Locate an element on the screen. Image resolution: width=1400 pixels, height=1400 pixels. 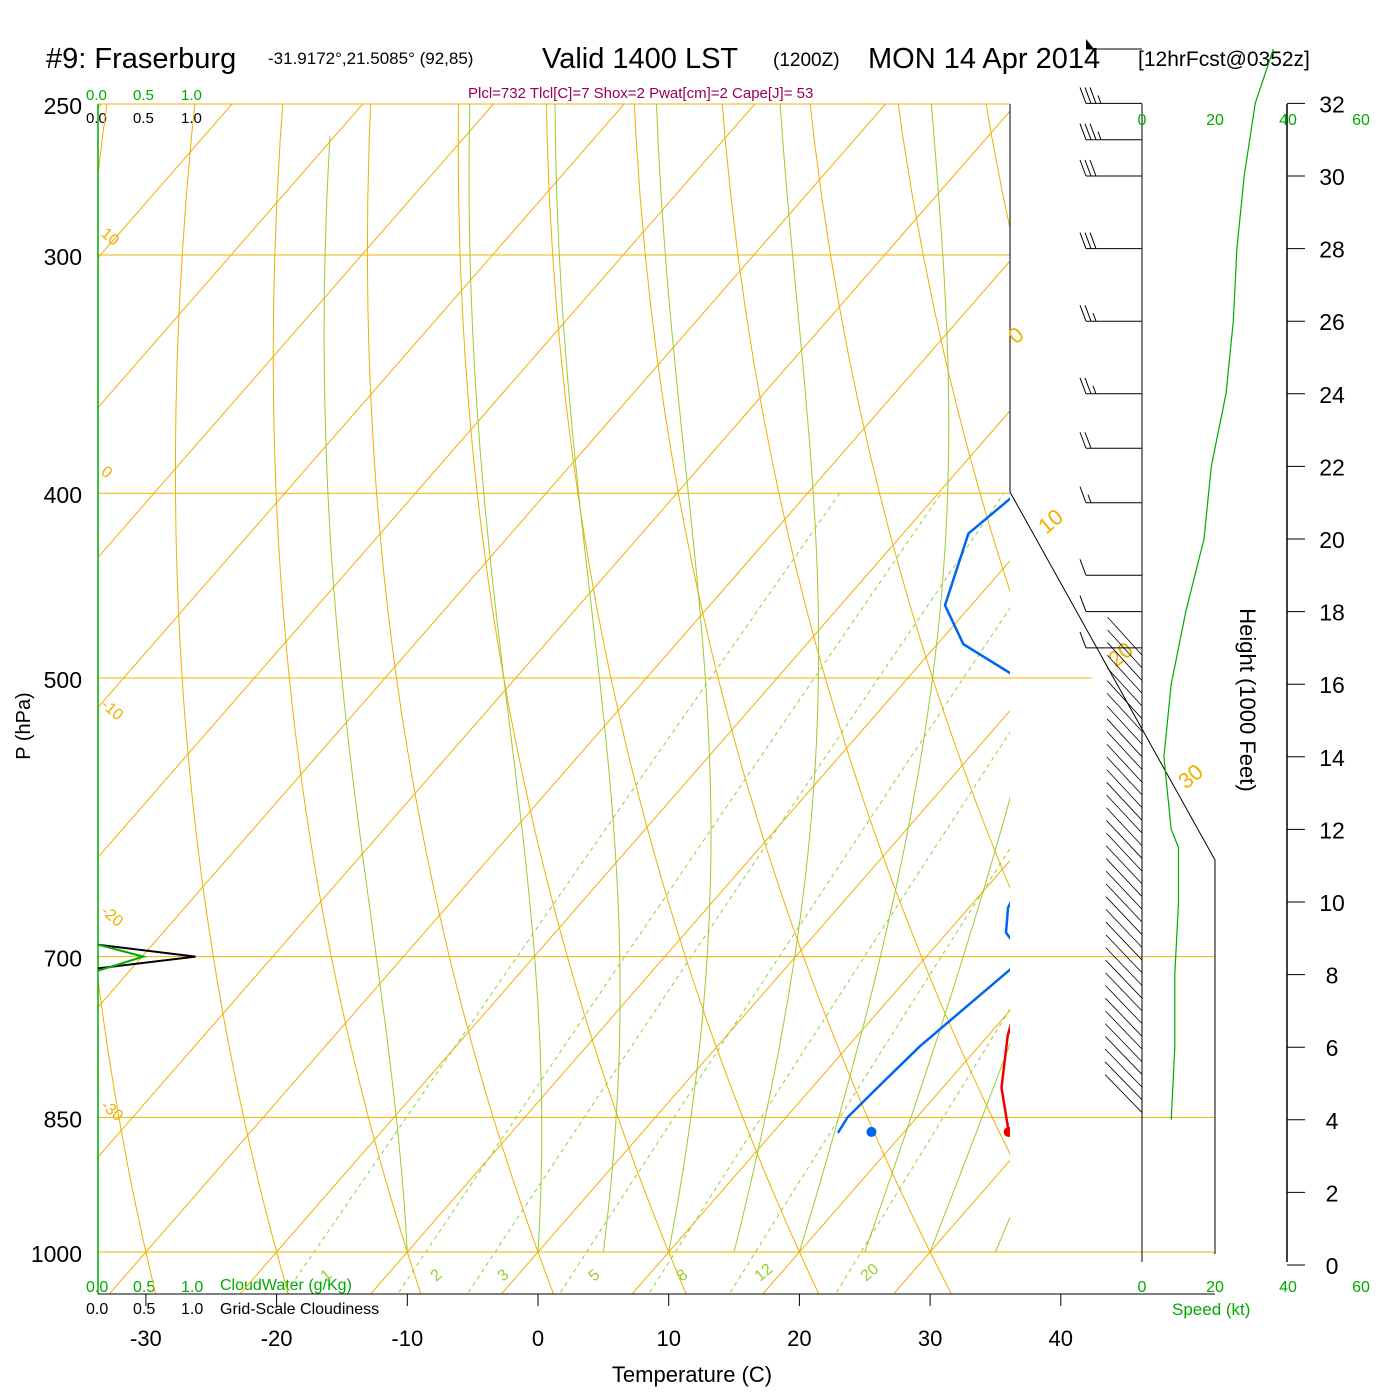
cloud-scale-top-green: 0.0 0.5 1.0 is located at coordinates (144, 95).